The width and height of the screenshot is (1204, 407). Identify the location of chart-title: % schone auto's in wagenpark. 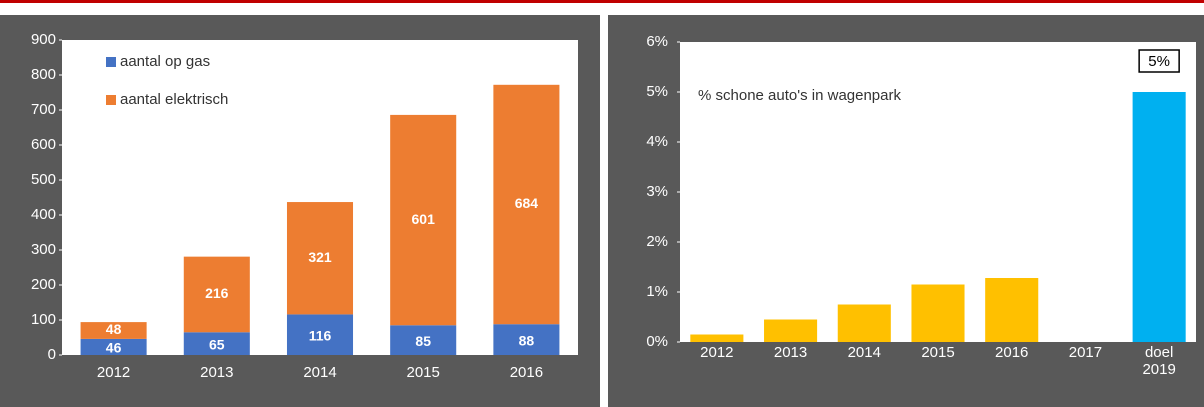
(799, 95).